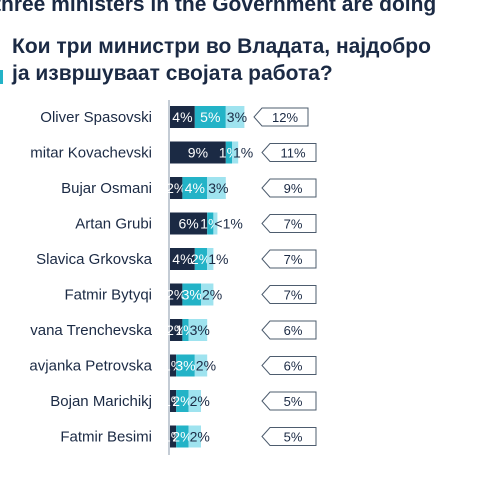 The image size is (480, 479). What do you see at coordinates (228, 224) in the screenshot?
I see `segment-label: <1%` at bounding box center [228, 224].